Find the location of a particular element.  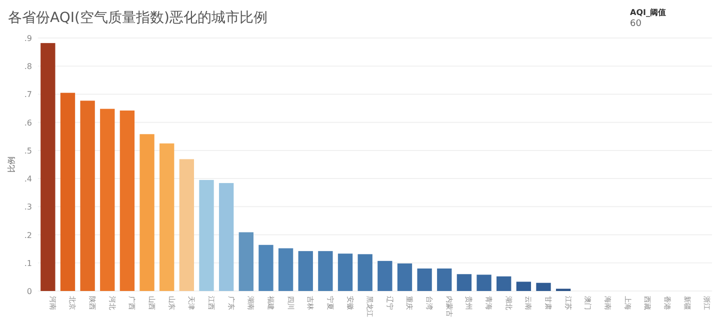

y-tick-label: .8 is located at coordinates (28, 67).